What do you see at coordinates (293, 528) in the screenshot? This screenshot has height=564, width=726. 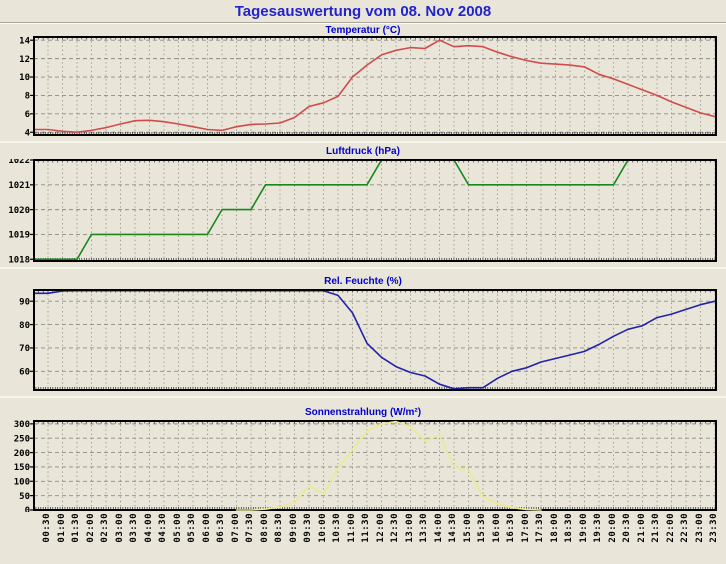 I see `time-label: 09:00` at bounding box center [293, 528].